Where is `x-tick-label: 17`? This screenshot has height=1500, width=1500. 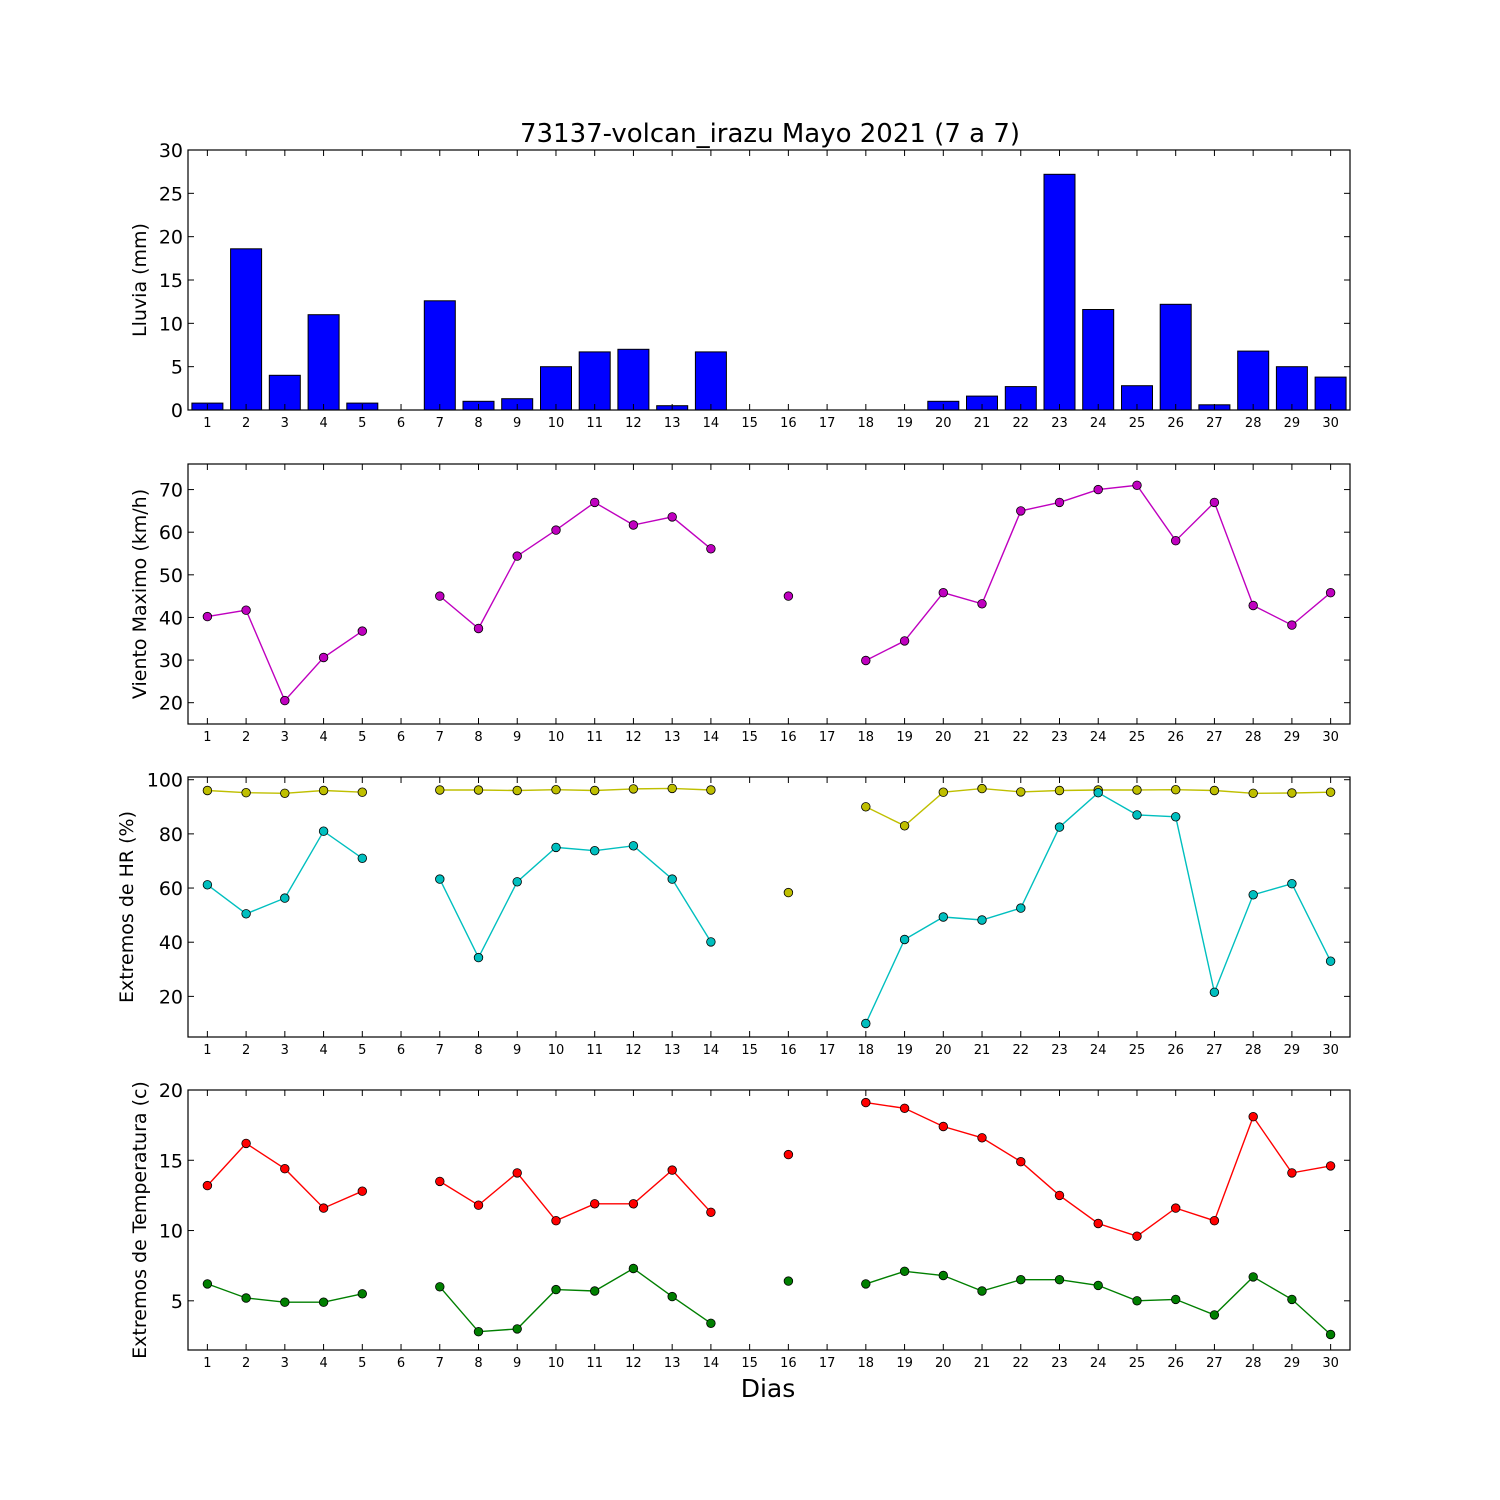
x-tick-label: 17 is located at coordinates (827, 1363).